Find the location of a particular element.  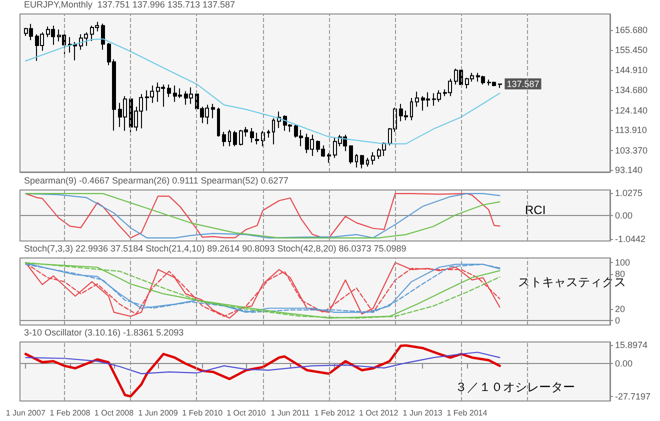

y-tick-label: 103.370 is located at coordinates (631, 150).